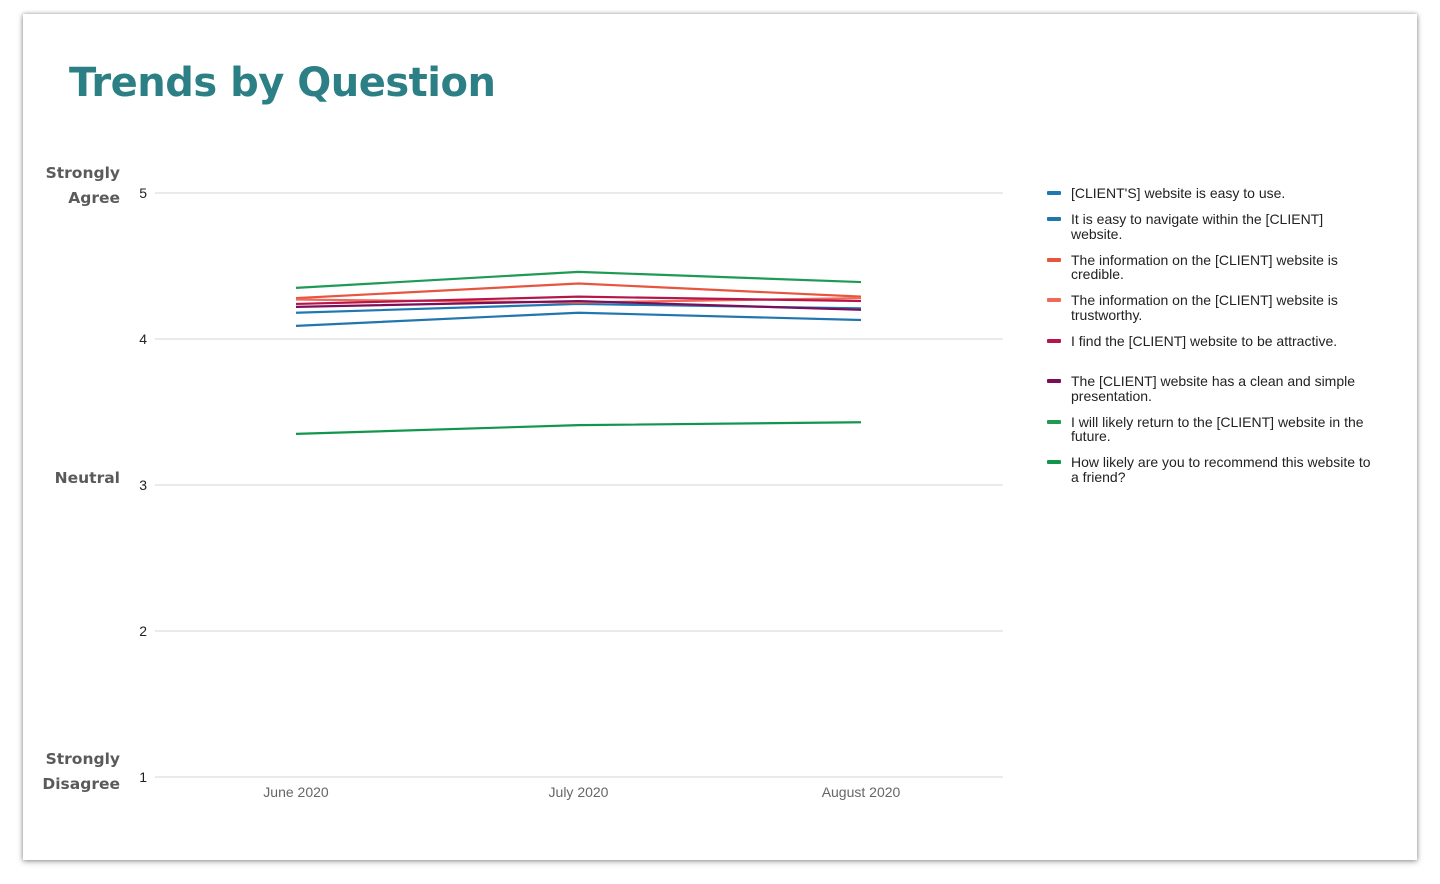 The image size is (1440, 884). Describe the element at coordinates (143, 193) in the screenshot. I see `y-tick-label: 5` at that location.